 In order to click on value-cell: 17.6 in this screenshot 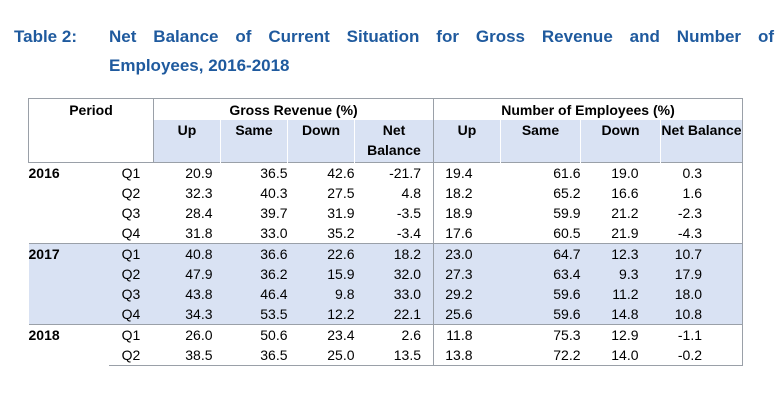, I will do `click(459, 233)`.